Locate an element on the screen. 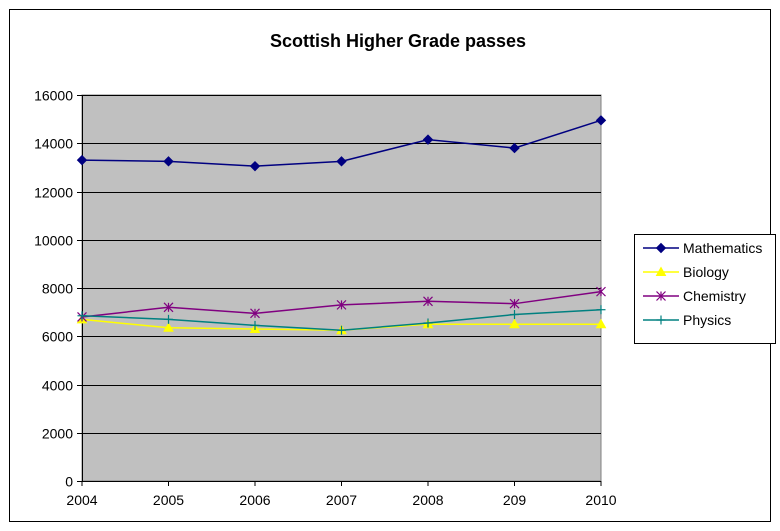  legend: Mathematics Biology Chemistry Physics is located at coordinates (702, 284).